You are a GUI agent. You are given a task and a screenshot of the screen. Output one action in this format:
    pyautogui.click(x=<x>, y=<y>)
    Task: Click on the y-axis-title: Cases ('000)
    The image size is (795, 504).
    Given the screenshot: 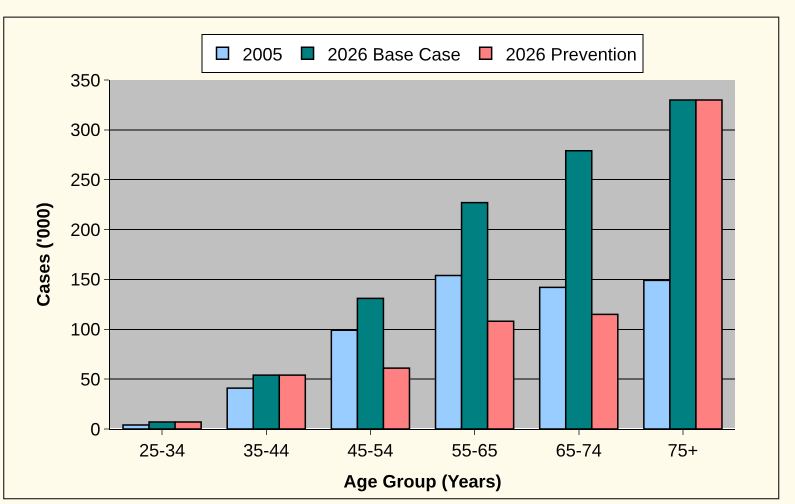 What is the action you would take?
    pyautogui.click(x=44, y=254)
    